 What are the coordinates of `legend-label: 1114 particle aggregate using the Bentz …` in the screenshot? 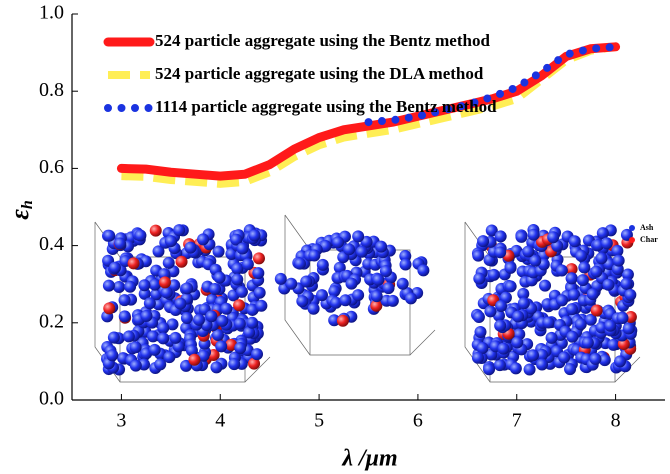 It's located at (326, 106).